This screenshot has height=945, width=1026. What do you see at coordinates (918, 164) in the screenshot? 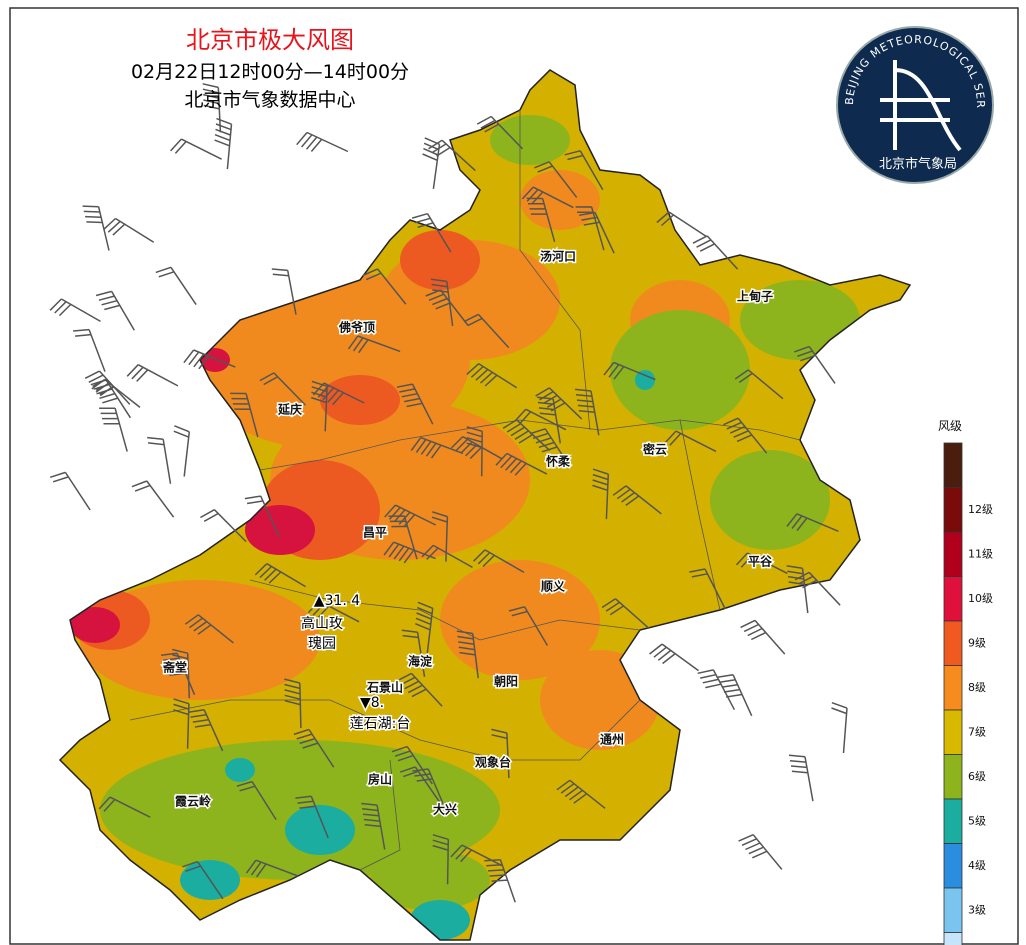
I see `logo-name: 北京市气象局` at bounding box center [918, 164].